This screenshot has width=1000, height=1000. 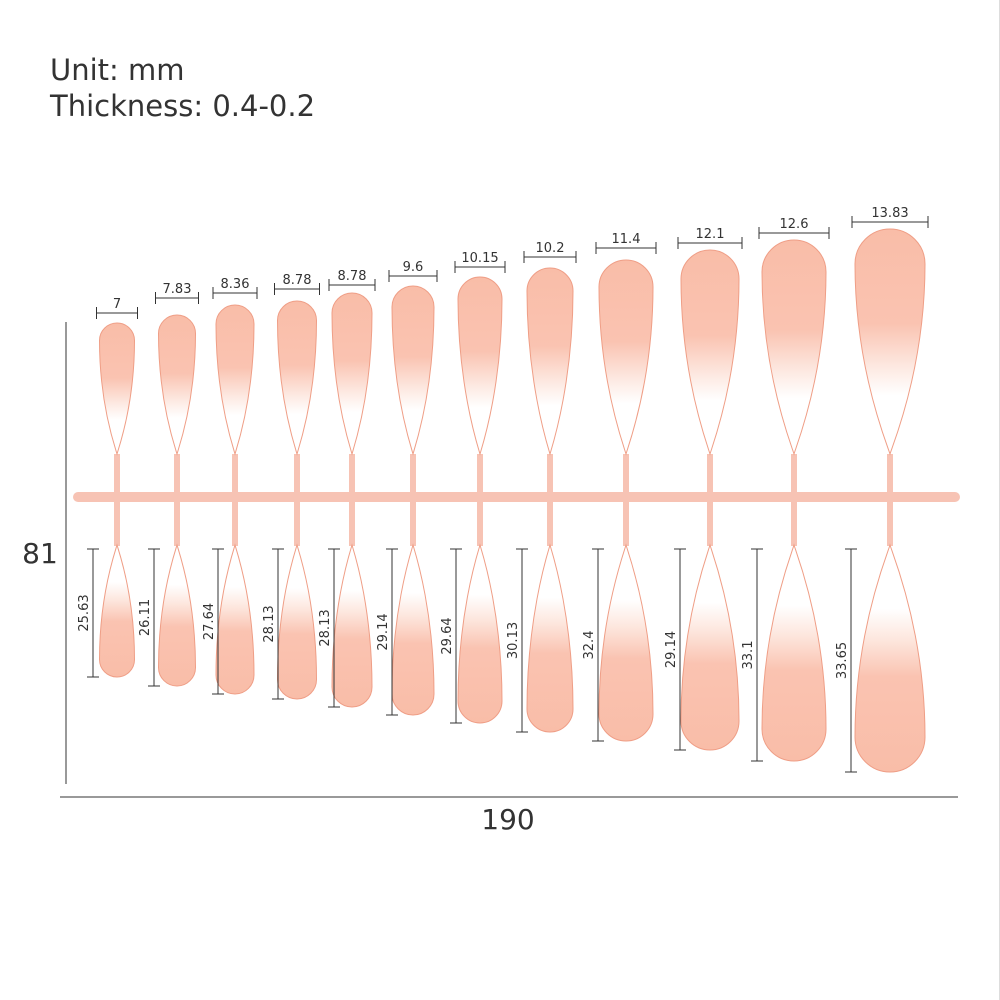 What do you see at coordinates (209, 621) in the screenshot?
I see `nail-length-label: 27.64` at bounding box center [209, 621].